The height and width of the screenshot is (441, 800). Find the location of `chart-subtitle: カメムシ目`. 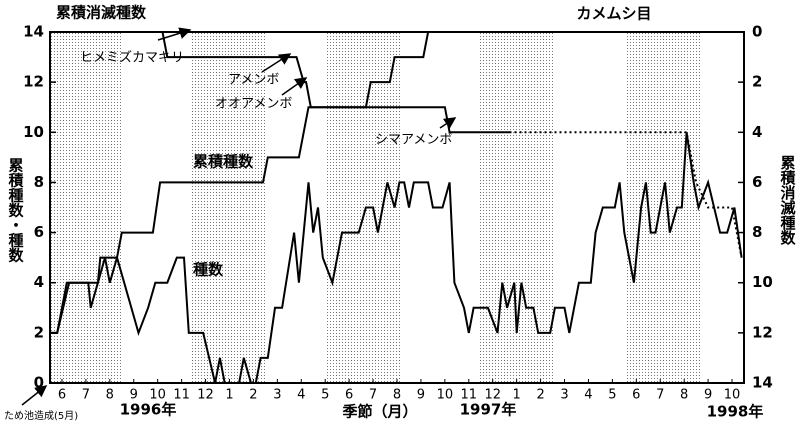

chart-subtitle: カメムシ目 is located at coordinates (613, 14).